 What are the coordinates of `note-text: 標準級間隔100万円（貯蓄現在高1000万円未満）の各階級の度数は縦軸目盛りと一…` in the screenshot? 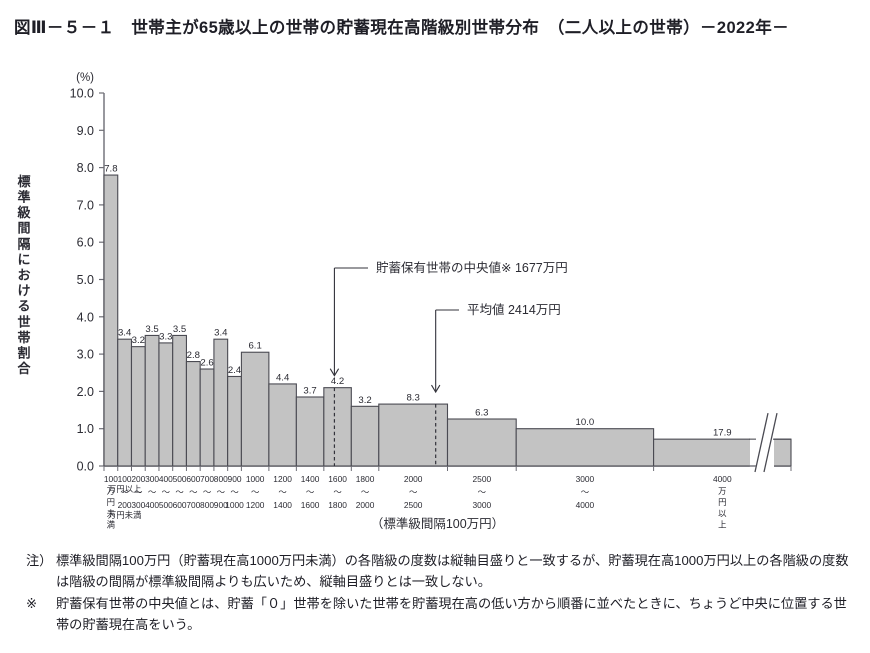 It's located at (452, 571).